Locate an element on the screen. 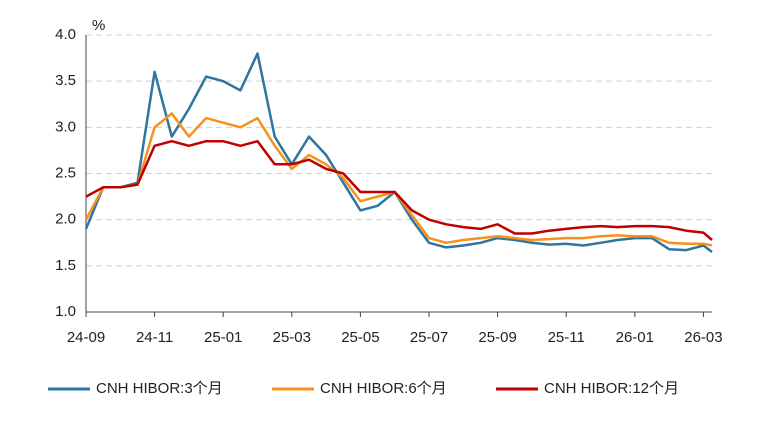 This screenshot has height=424, width=768. x-tick-label: 26-03 is located at coordinates (703, 337).